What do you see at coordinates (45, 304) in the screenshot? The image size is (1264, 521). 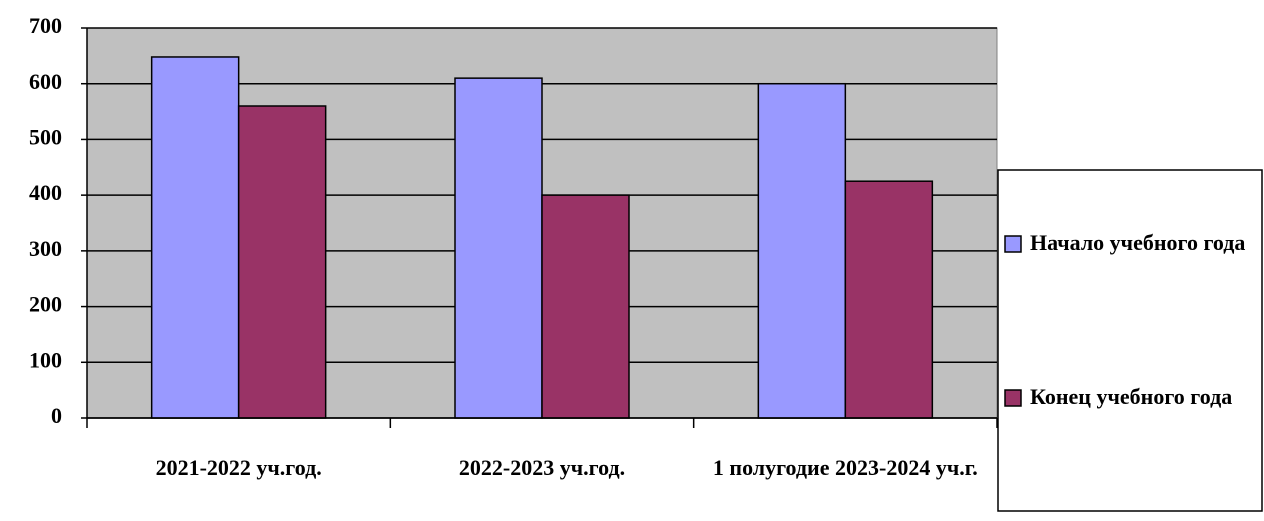 I see `y-tick-label: 200` at bounding box center [45, 304].